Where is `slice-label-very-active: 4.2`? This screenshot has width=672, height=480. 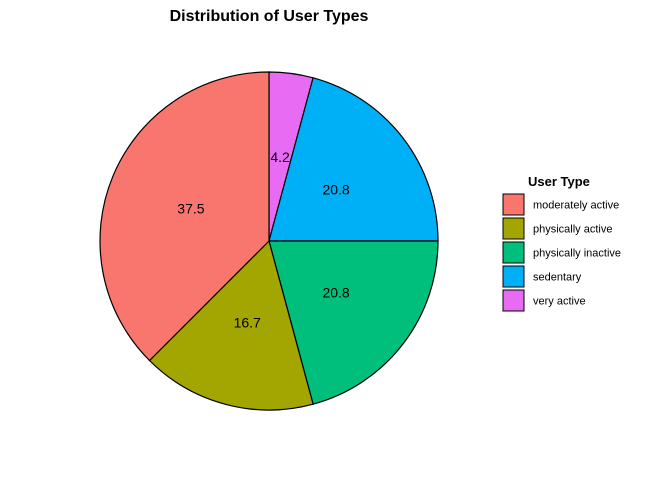
slice-label-very-active: 4.2 is located at coordinates (280, 157).